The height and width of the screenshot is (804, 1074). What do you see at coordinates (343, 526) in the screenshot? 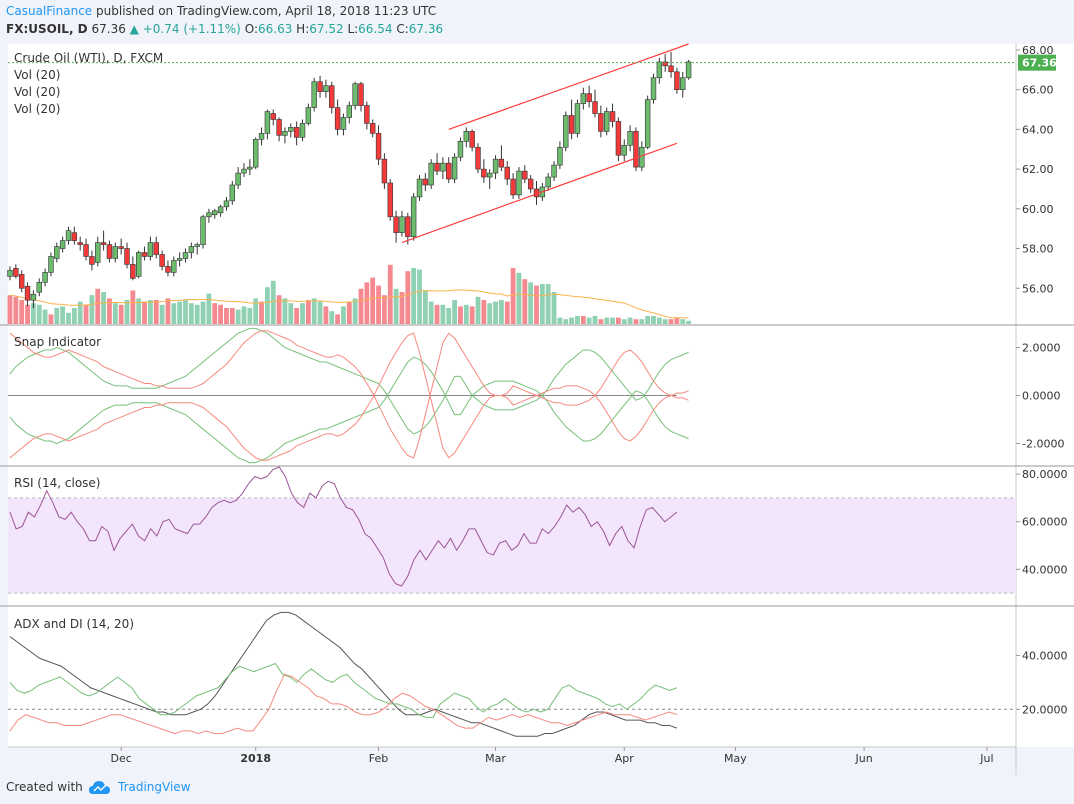
I see `rsi-line` at bounding box center [343, 526].